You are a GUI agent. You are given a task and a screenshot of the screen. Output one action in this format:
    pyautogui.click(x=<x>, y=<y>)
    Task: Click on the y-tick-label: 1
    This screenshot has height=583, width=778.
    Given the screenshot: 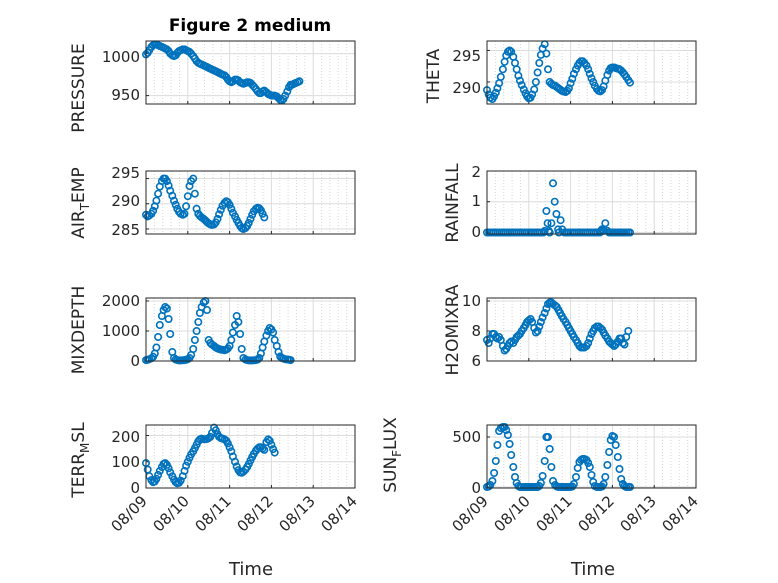 What is the action you would take?
    pyautogui.click(x=476, y=201)
    